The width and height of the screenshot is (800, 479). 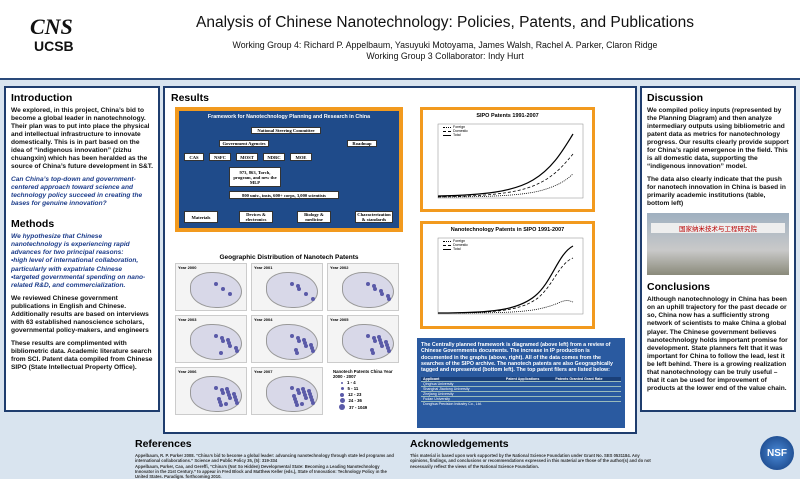 I want to click on logo-top: CNS, so click(x=51, y=27).